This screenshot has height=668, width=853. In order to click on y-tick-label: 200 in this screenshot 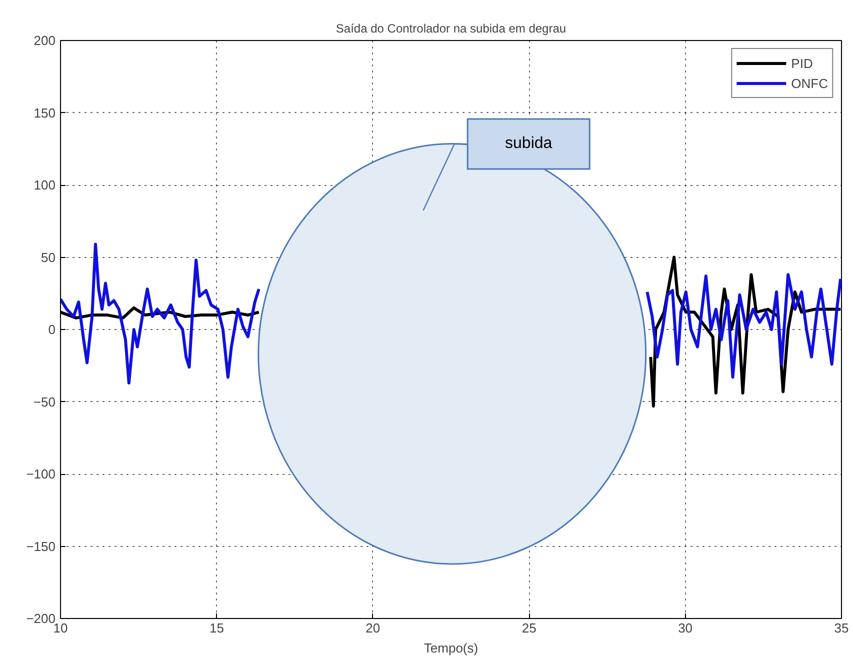, I will do `click(45, 40)`.